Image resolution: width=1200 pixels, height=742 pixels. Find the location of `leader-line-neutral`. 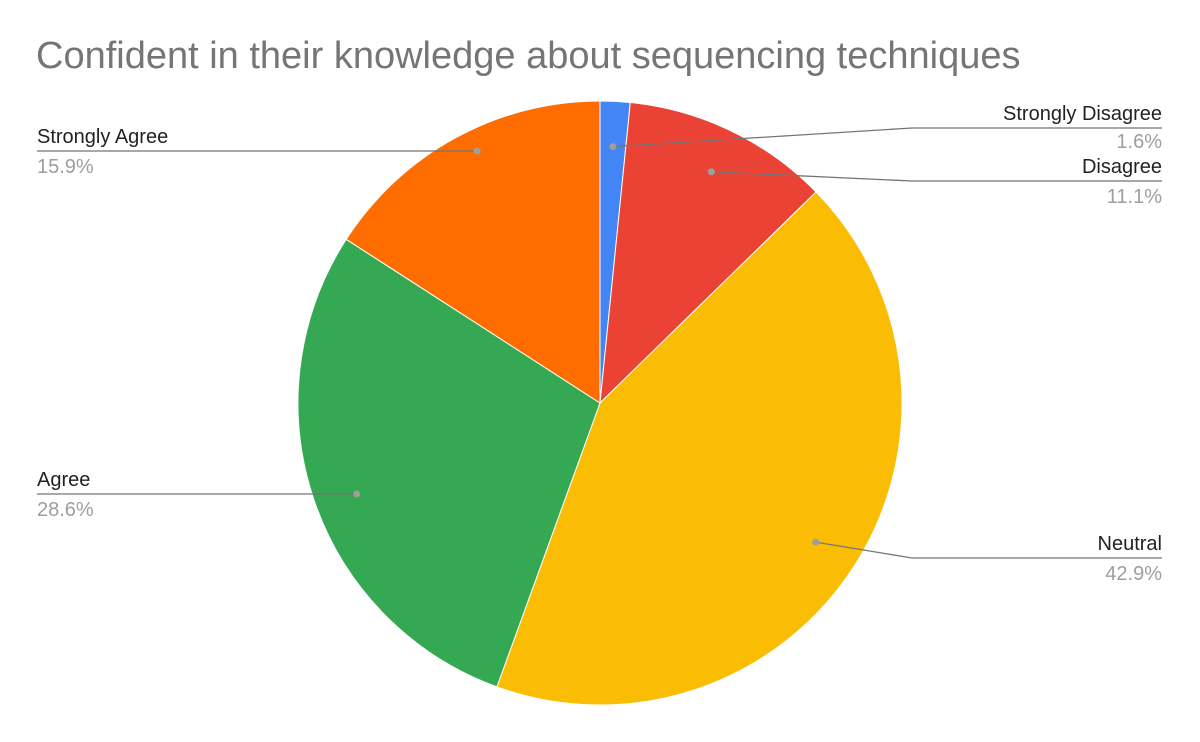

leader-line-neutral is located at coordinates (988, 550).